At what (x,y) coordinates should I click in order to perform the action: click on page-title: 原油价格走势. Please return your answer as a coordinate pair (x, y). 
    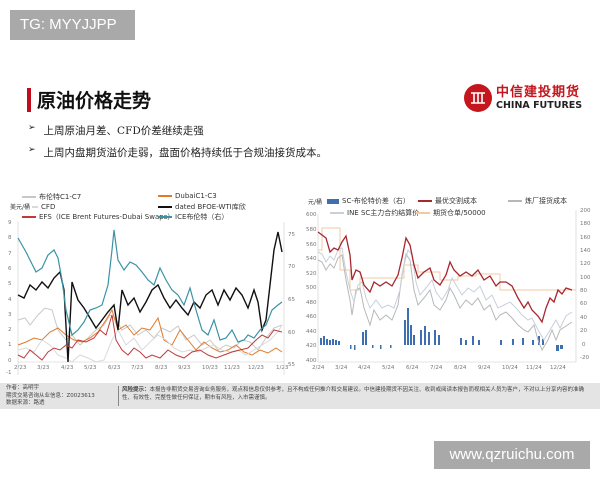
    Looking at the image, I should click on (94, 101).